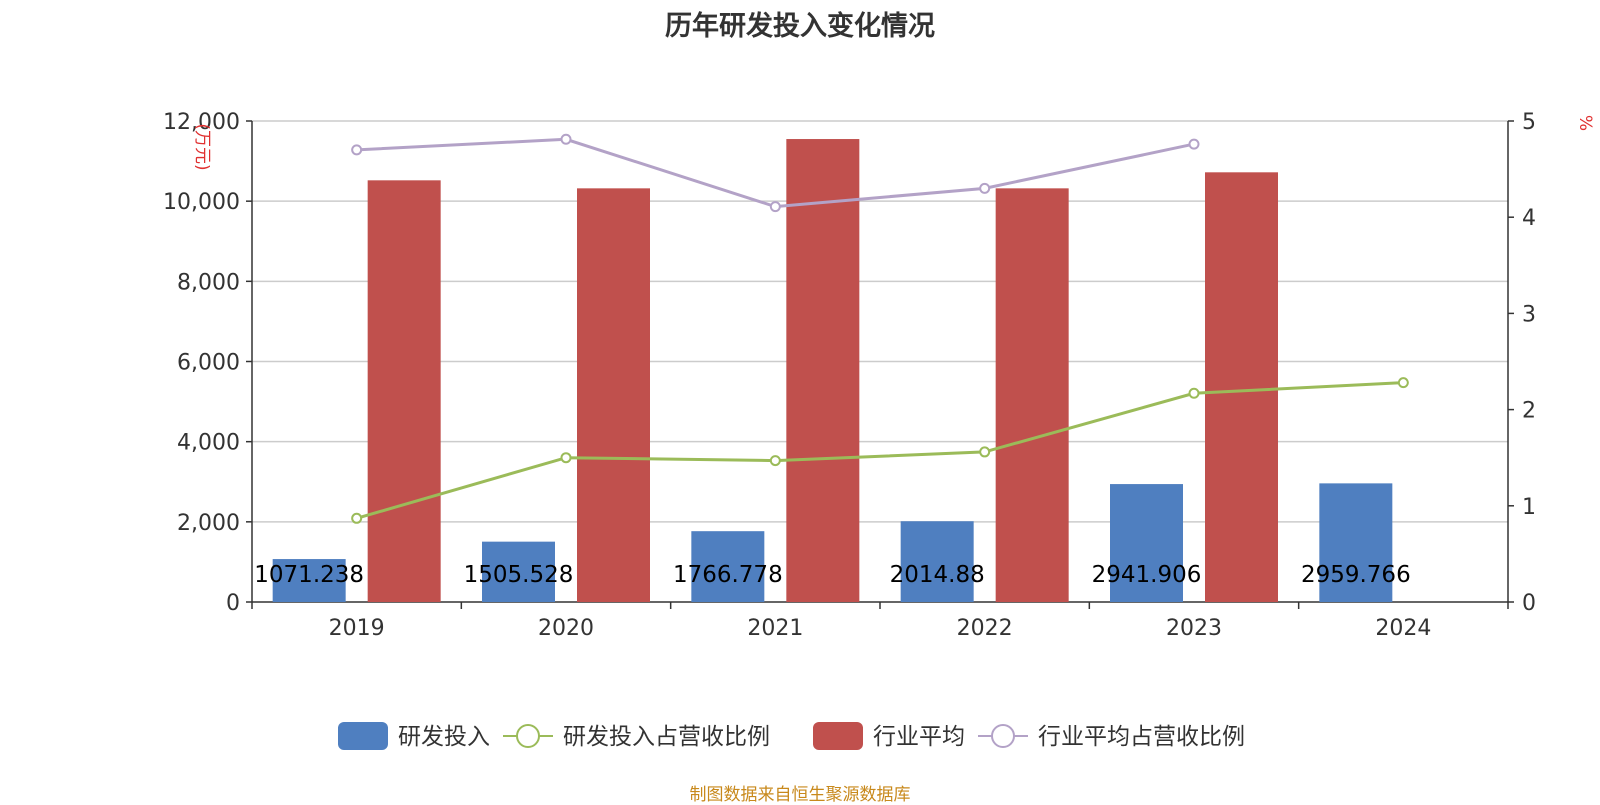  What do you see at coordinates (566, 628) in the screenshot?
I see `x-tick-label: 2020` at bounding box center [566, 628].